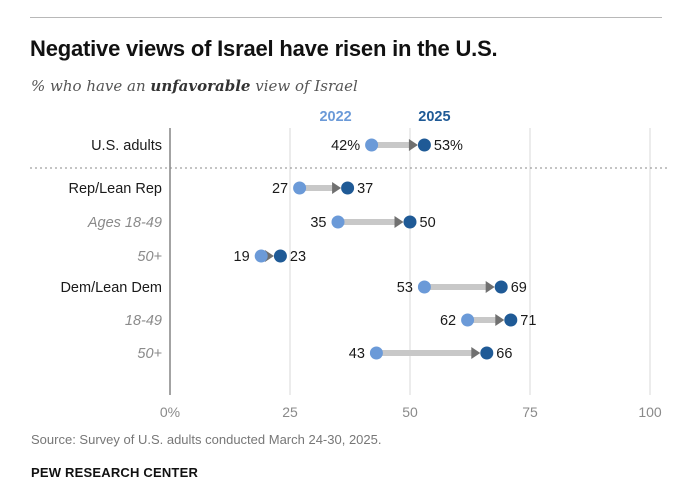 Image resolution: width=678 pixels, height=494 pixels. I want to click on top-rule, so click(346, 17).